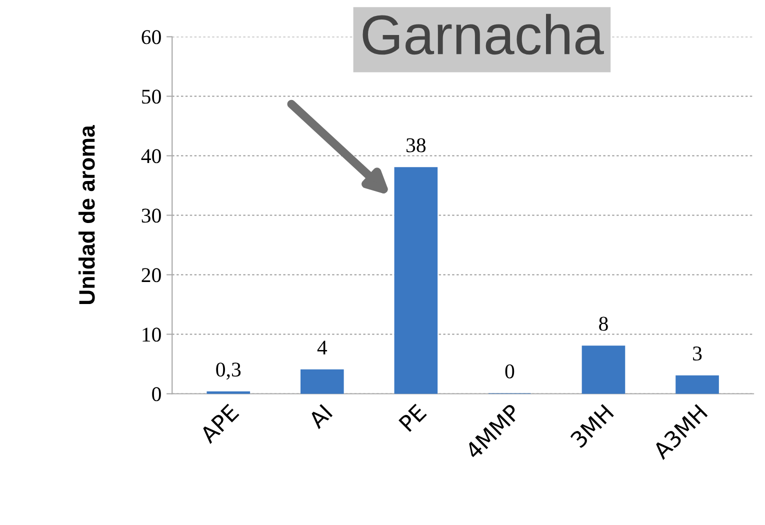 This screenshot has width=765, height=525. I want to click on y-tick-label: 10, so click(151, 335).